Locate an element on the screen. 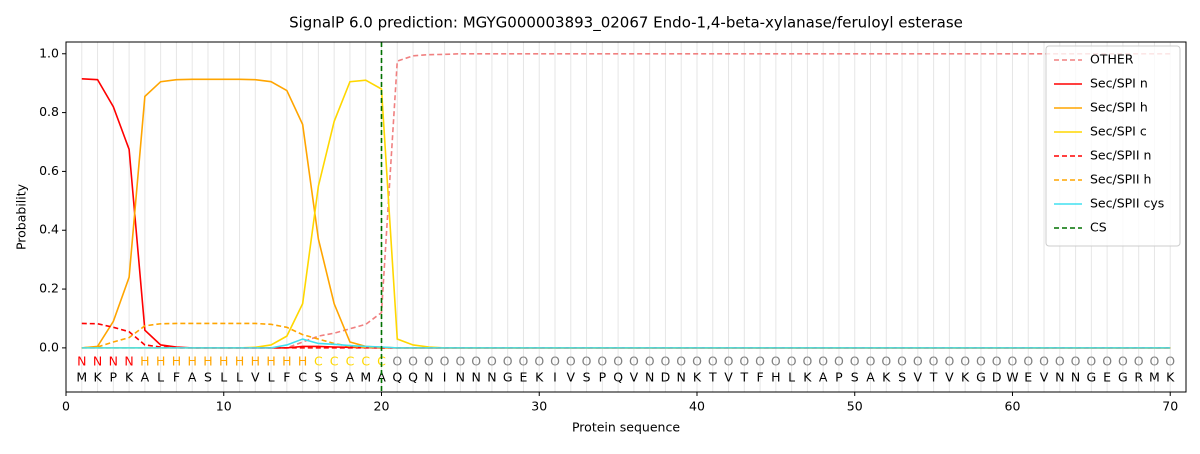 The height and width of the screenshot is (454, 1200). y-tick-label: 0.6 is located at coordinates (49, 170).